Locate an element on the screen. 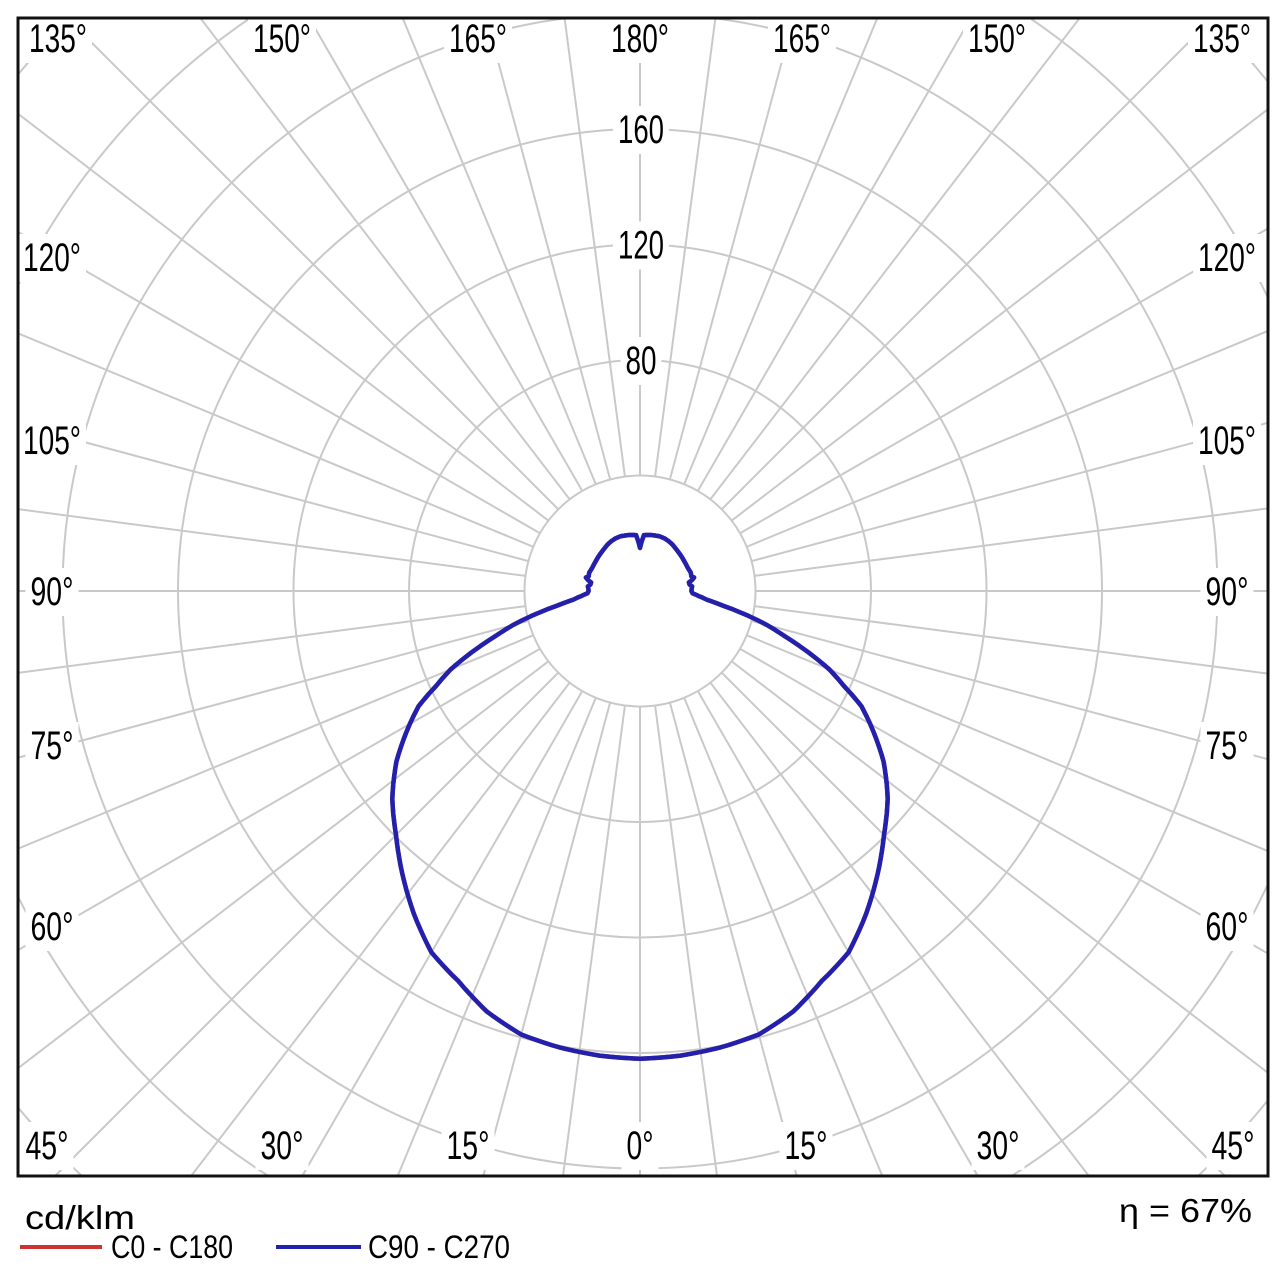 The image size is (1280, 1280). angle-label-left: 60° is located at coordinates (52, 927).